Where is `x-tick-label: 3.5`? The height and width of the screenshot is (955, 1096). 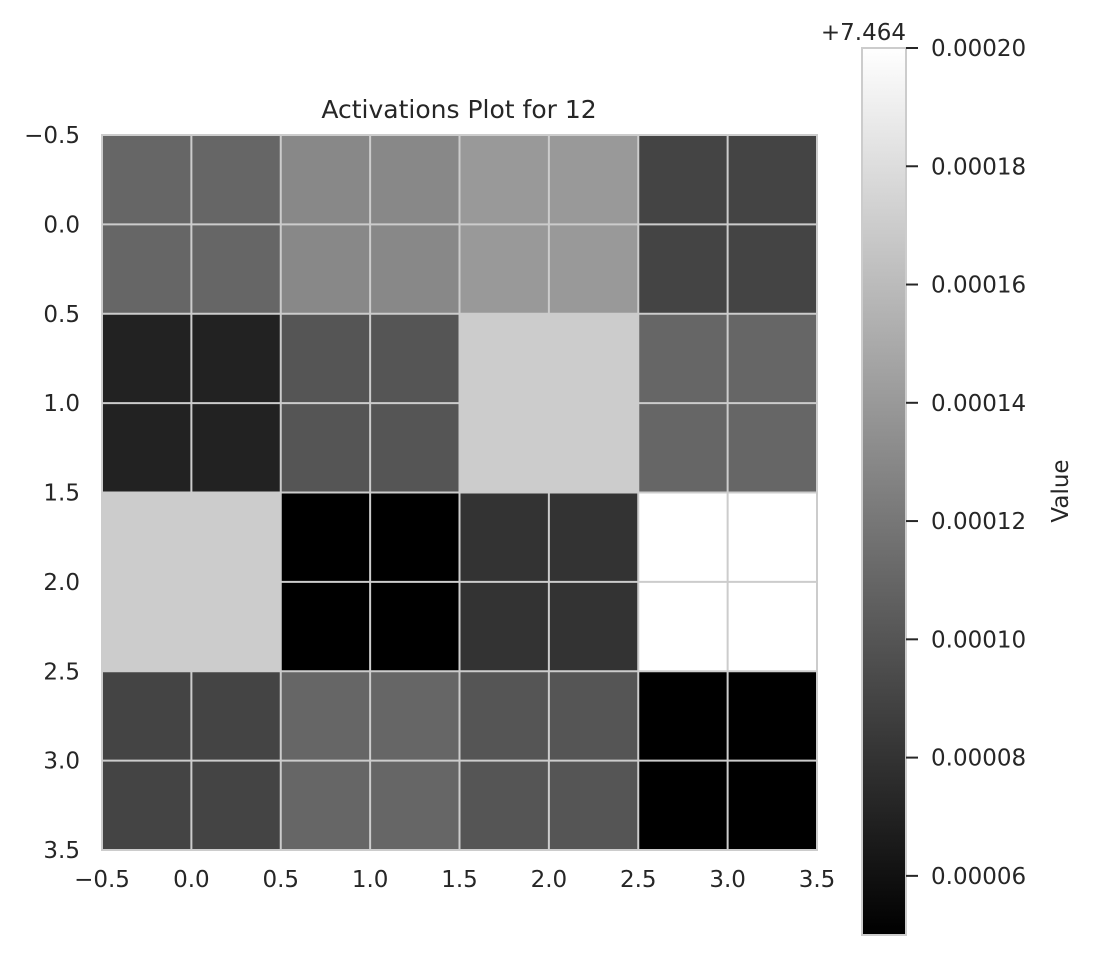
x-tick-label: 3.5 is located at coordinates (817, 880).